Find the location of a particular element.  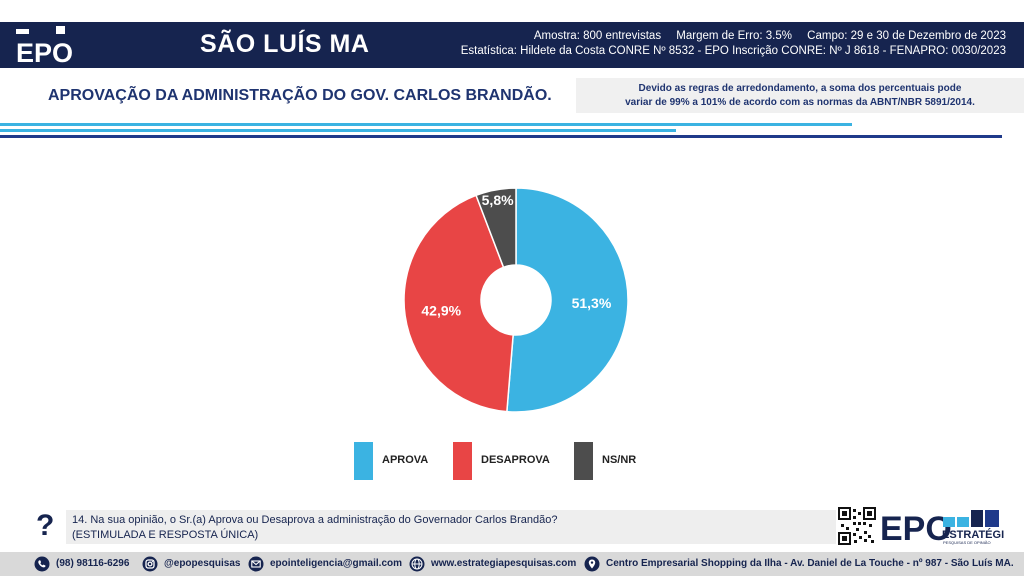

slice-ns-nr is located at coordinates (496, 228).